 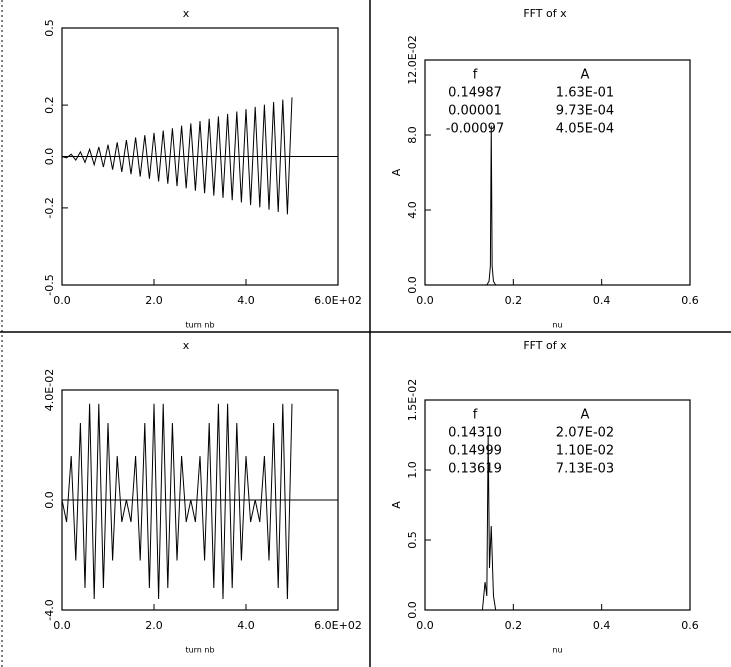 I want to click on table-cell: 1.63E-01, so click(x=585, y=93).